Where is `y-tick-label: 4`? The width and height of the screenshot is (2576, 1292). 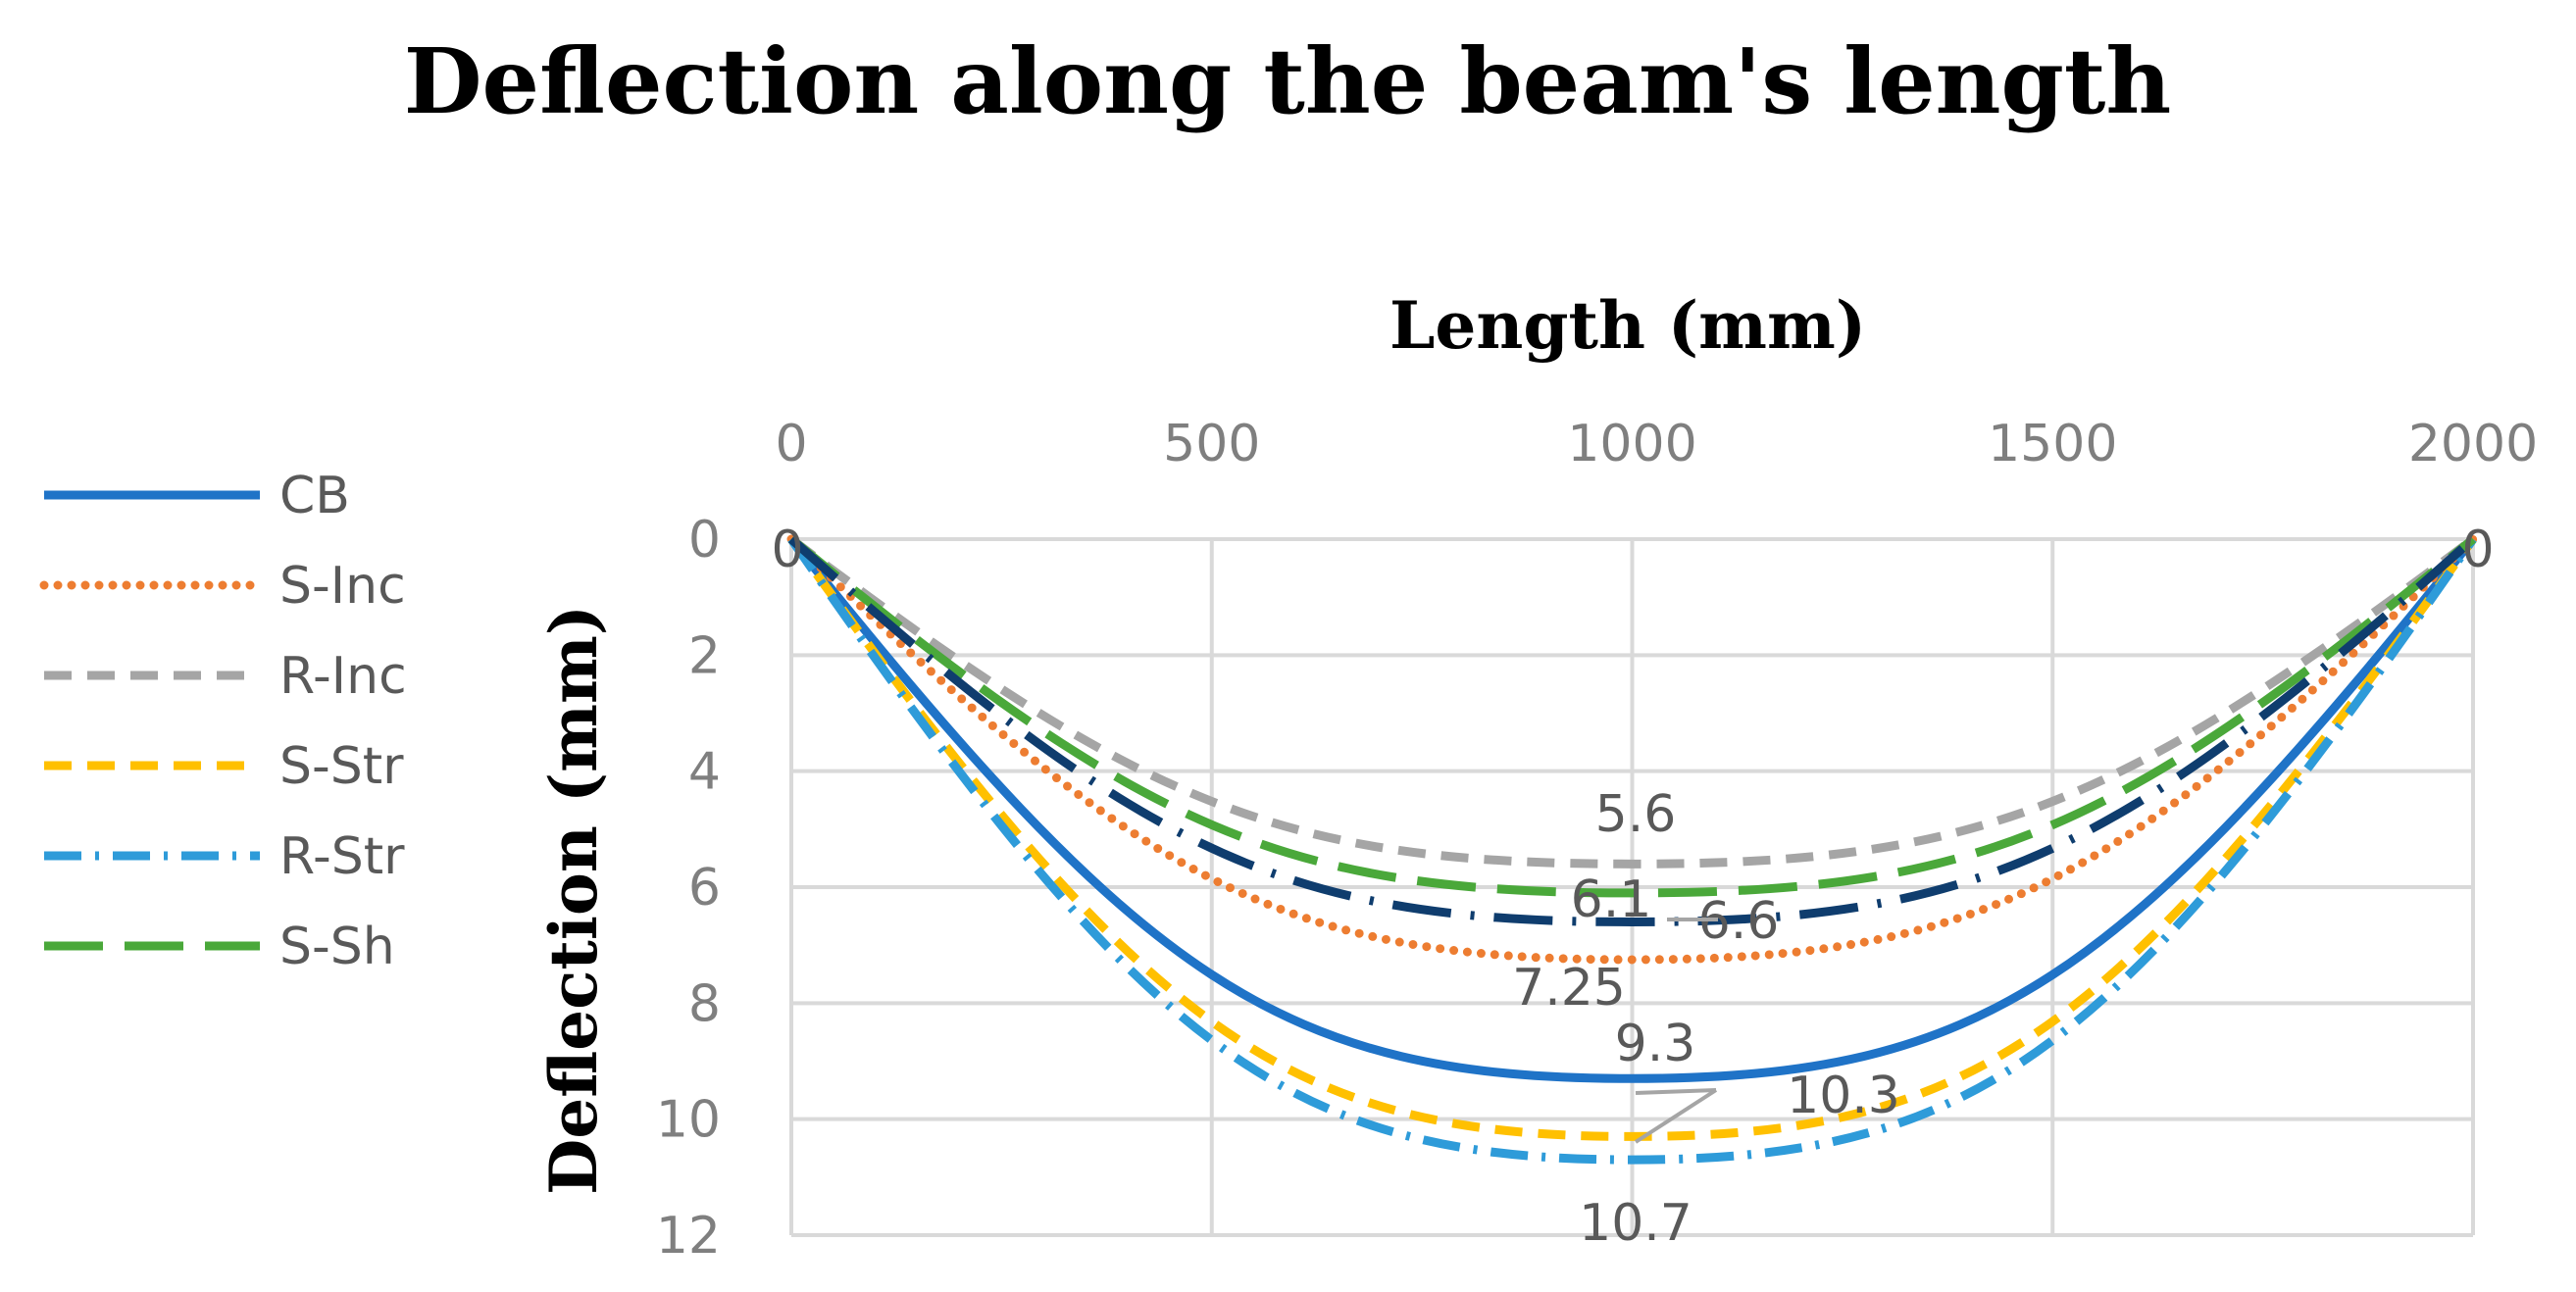 y-tick-label: 4 is located at coordinates (705, 772).